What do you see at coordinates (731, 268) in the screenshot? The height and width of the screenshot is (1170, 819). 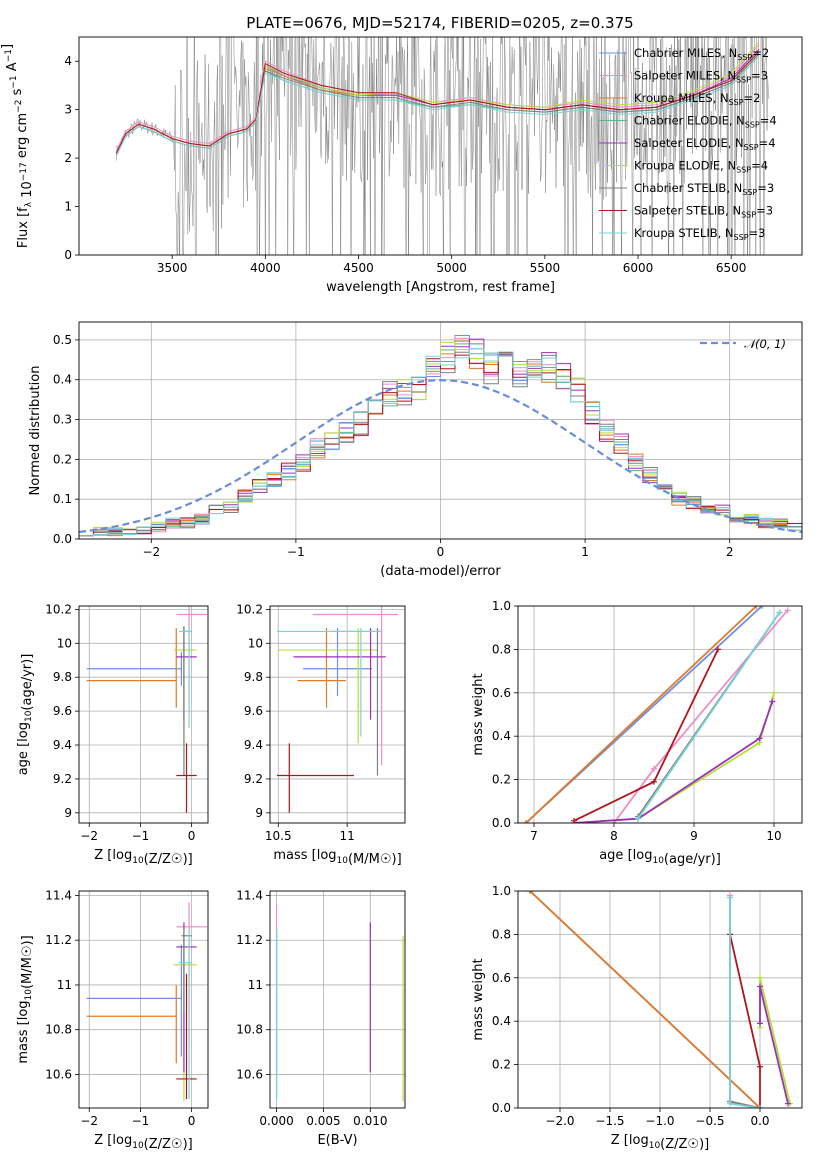 I see `x-tick-label: 6500` at bounding box center [731, 268].